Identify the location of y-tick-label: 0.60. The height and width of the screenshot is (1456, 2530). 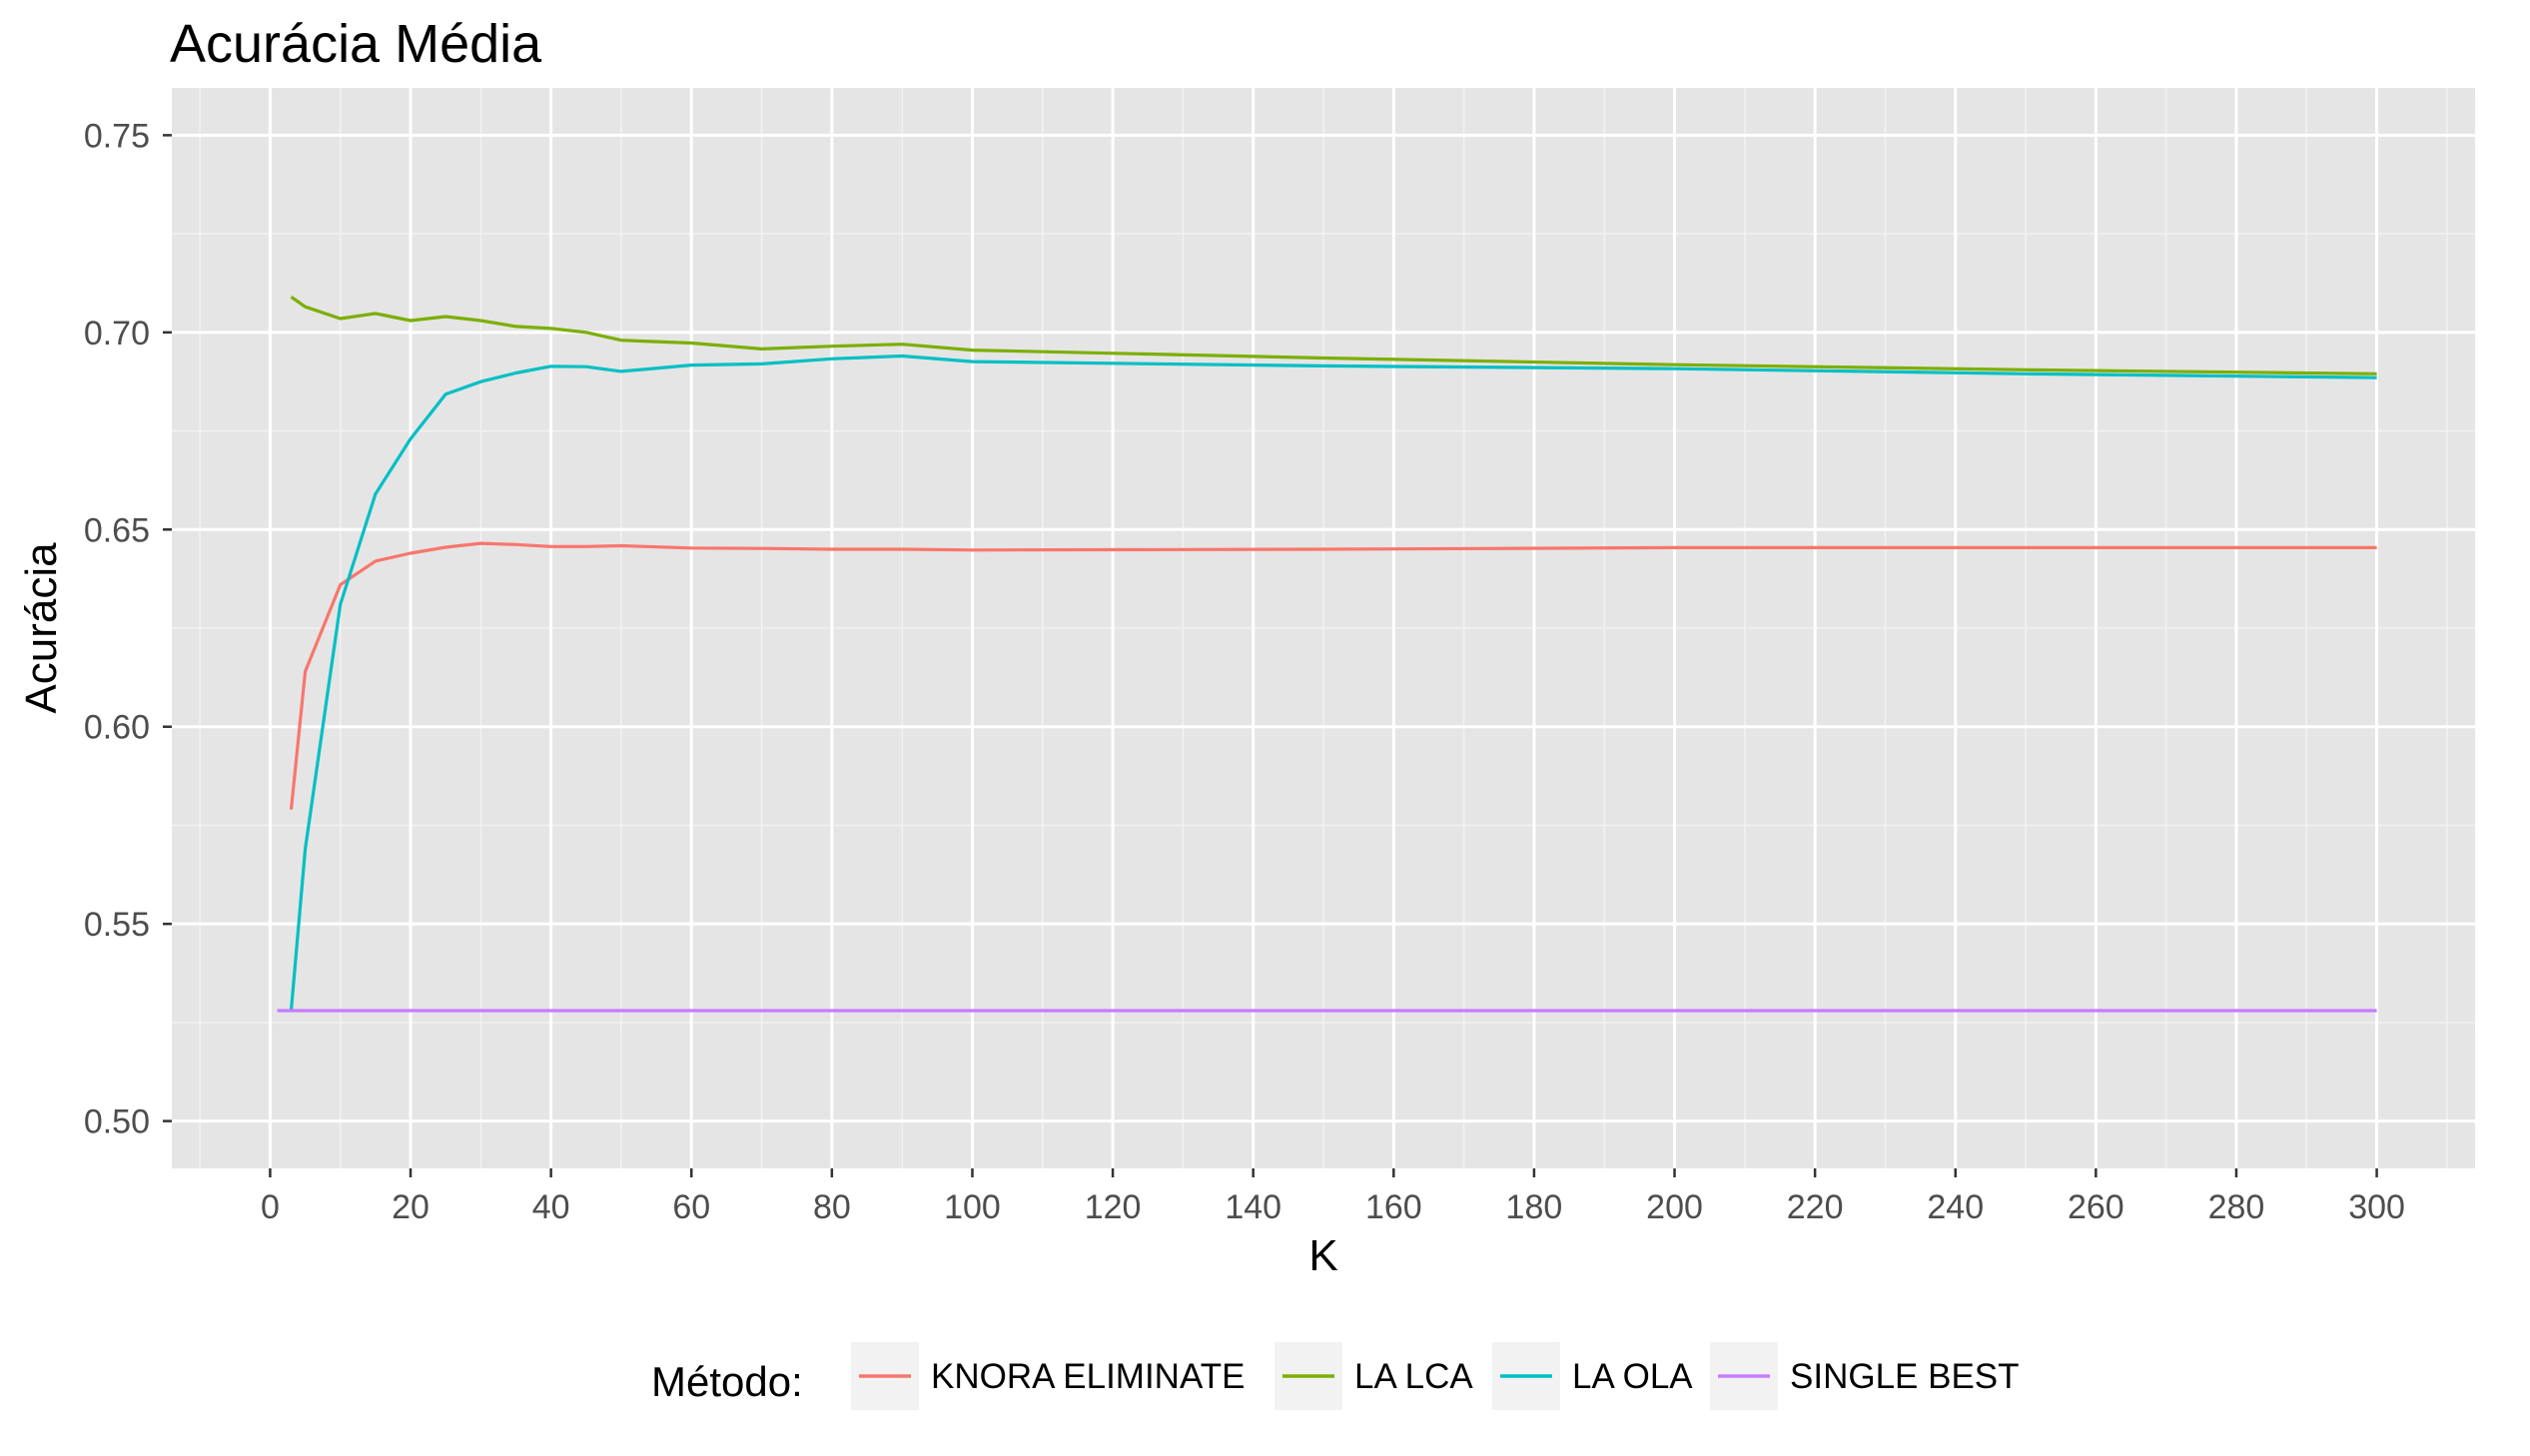
(117, 728).